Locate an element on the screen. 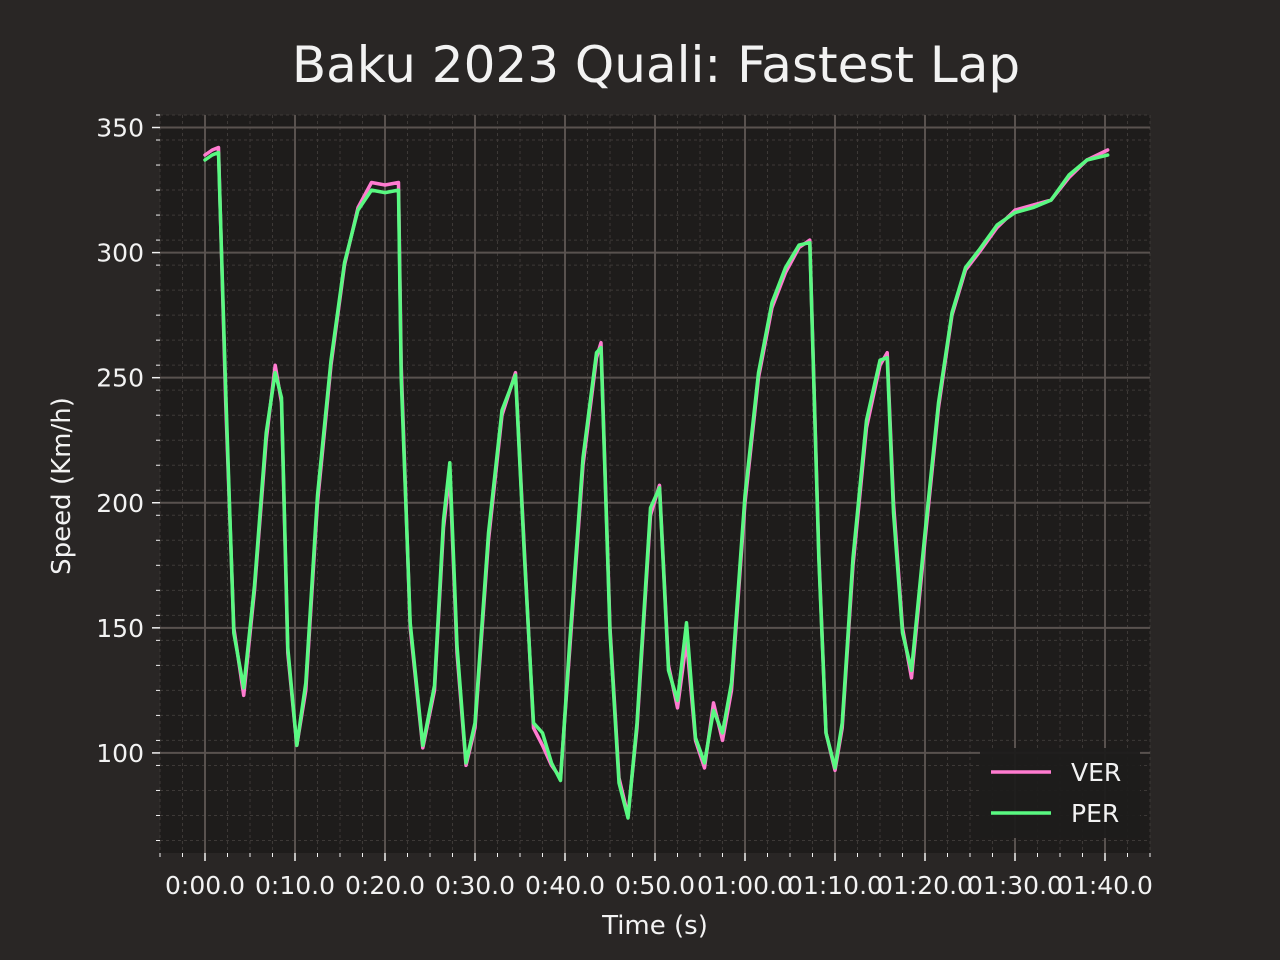 The width and height of the screenshot is (1280, 960). x-axis-label: Time (s) is located at coordinates (654, 926).